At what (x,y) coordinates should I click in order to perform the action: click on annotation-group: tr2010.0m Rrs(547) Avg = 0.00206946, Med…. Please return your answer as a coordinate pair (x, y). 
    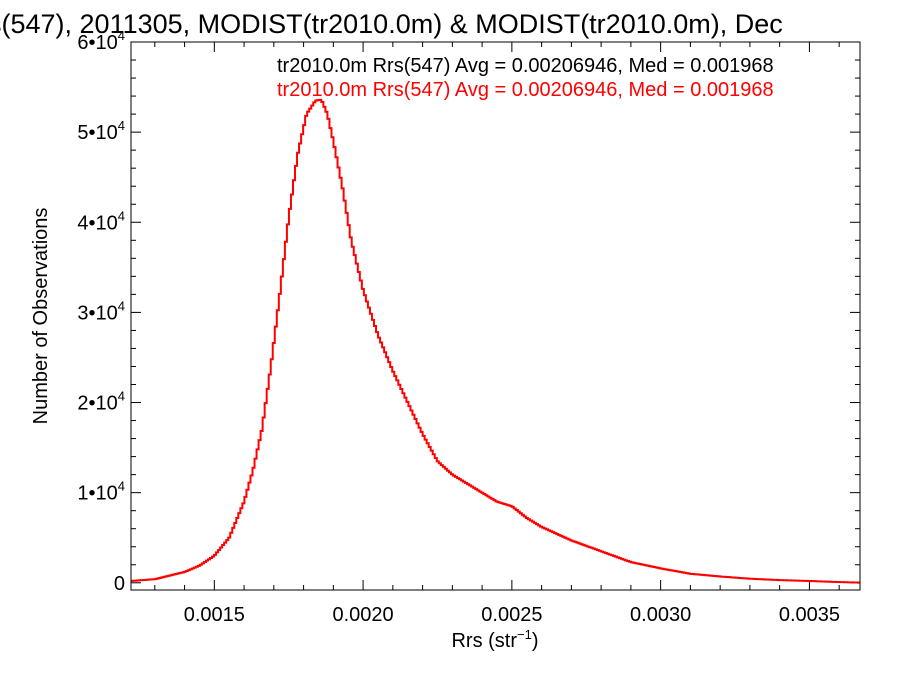
    Looking at the image, I should click on (525, 78).